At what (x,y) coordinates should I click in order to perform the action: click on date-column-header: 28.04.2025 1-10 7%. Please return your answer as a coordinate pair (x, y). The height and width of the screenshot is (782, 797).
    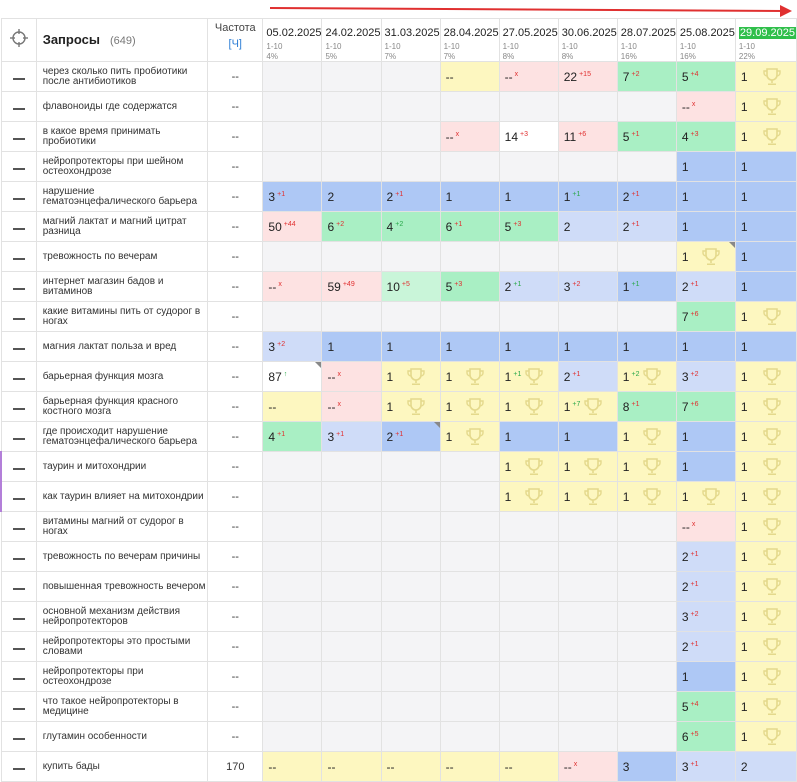
    Looking at the image, I should click on (469, 40).